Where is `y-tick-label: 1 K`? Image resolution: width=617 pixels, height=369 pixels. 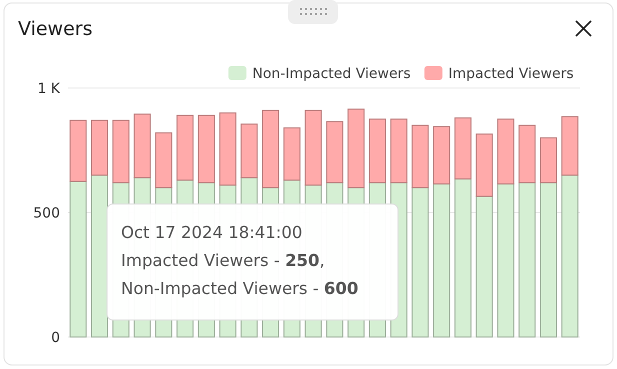 y-tick-label: 1 K is located at coordinates (49, 88).